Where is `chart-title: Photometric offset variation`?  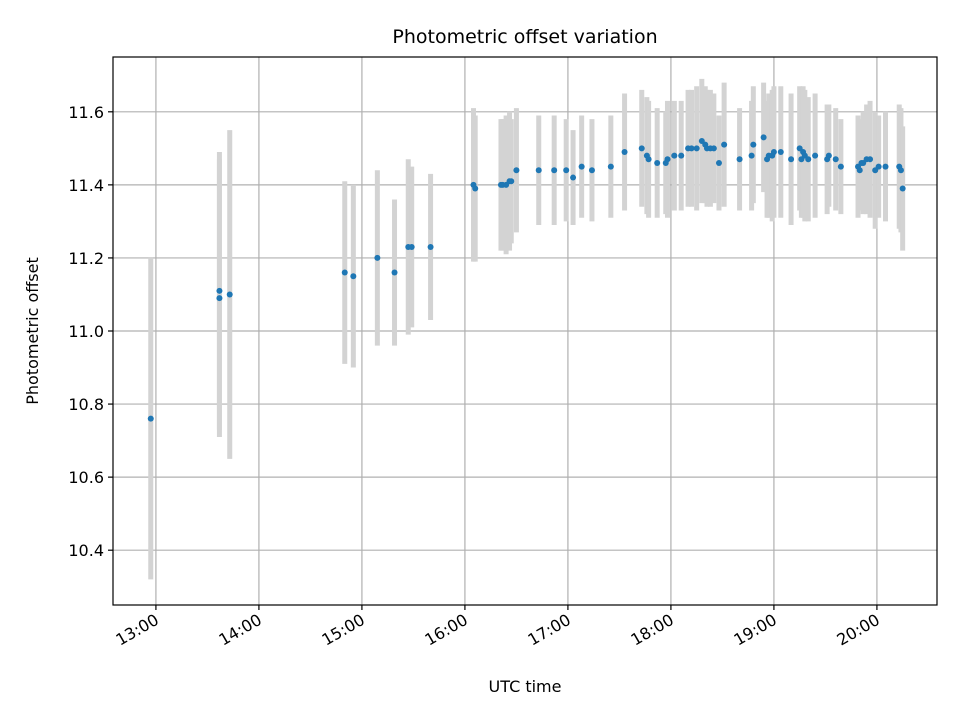 chart-title: Photometric offset variation is located at coordinates (524, 37).